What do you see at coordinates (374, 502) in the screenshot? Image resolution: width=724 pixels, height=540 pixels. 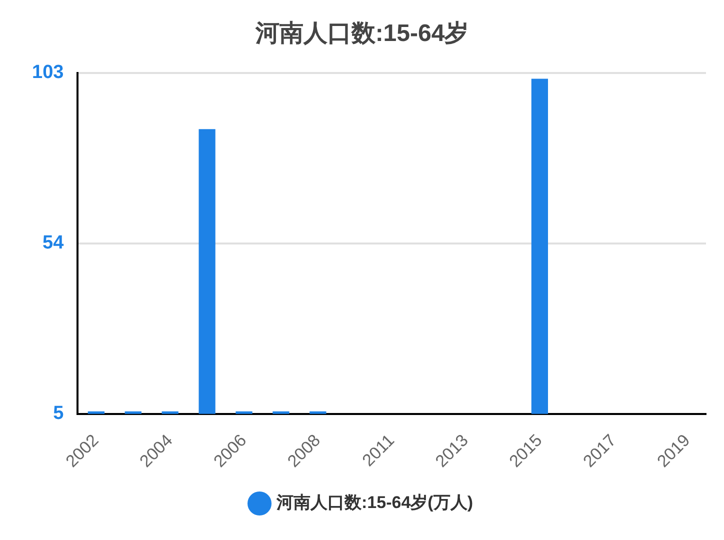 I see `legend-label: 河南人口数:15-64岁(万人)` at bounding box center [374, 502].